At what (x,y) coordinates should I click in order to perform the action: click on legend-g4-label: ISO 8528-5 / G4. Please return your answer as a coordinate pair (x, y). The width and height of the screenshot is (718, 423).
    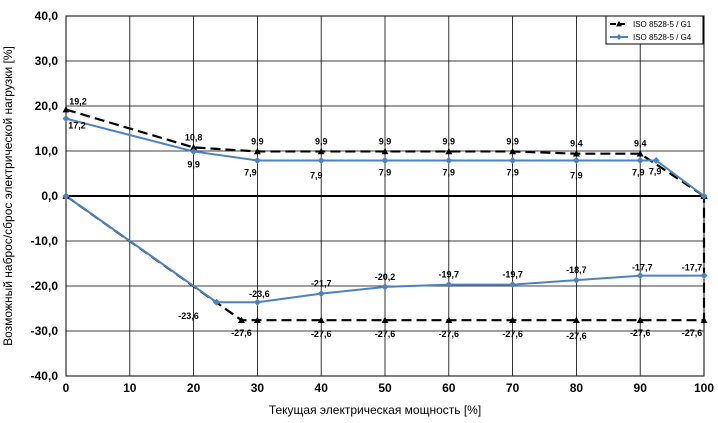
    Looking at the image, I should click on (662, 37).